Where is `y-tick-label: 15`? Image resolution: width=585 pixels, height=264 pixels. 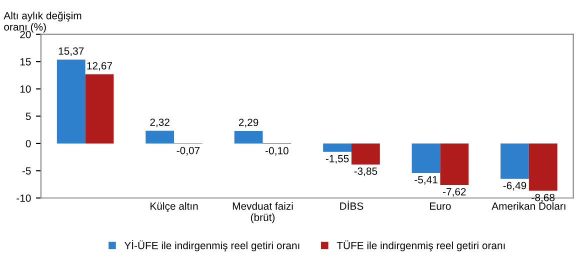 y-tick-label: 15 is located at coordinates (25, 62).